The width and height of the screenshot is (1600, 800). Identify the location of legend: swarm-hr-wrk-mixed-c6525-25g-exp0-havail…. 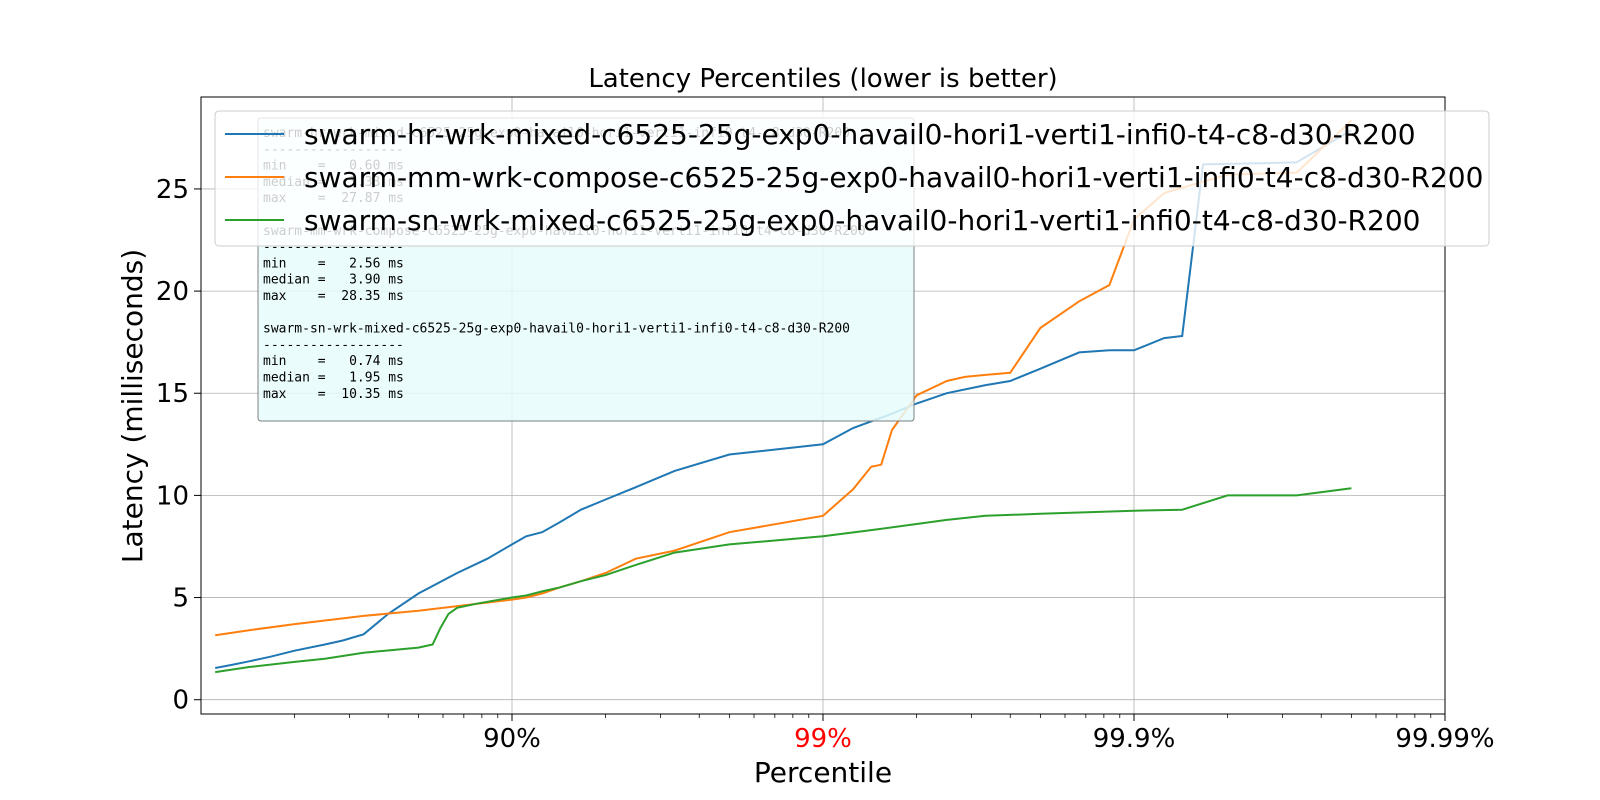
(852, 178).